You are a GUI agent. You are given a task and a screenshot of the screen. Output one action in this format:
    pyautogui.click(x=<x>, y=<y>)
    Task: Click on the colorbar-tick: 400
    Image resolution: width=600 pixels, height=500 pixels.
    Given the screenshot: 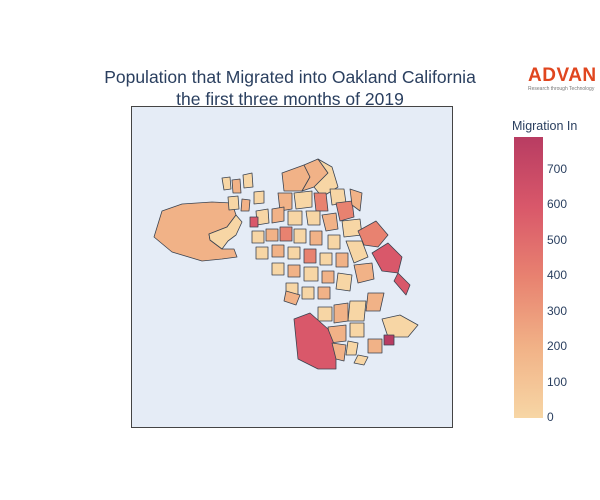 What is the action you would take?
    pyautogui.click(x=557, y=275)
    